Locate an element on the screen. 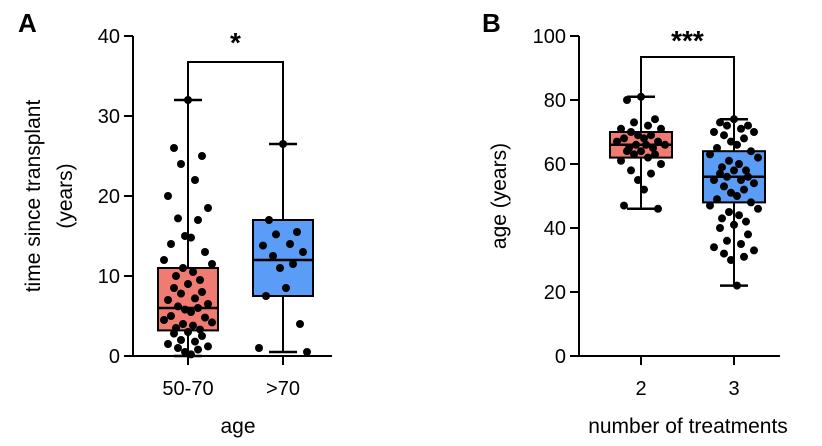  y-tick-label: 60 is located at coordinates (555, 165).